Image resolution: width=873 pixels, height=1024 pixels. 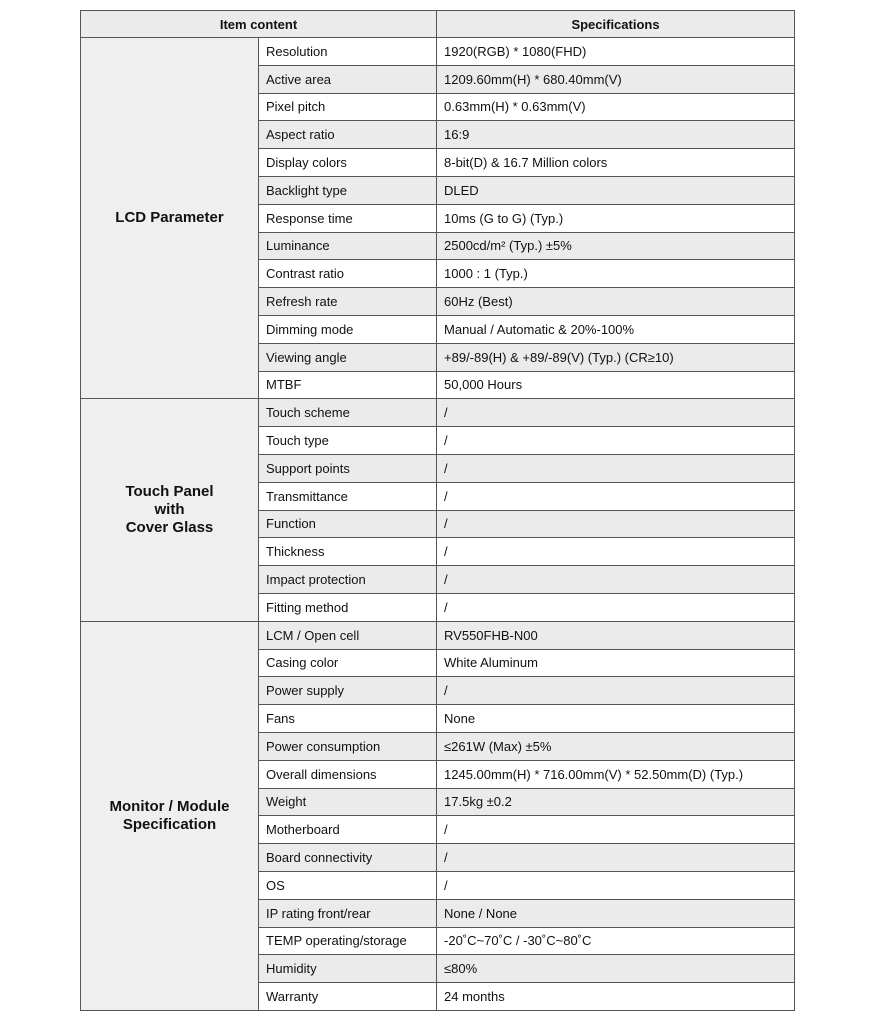 I want to click on table-row: Impact protection /, so click(x=438, y=579).